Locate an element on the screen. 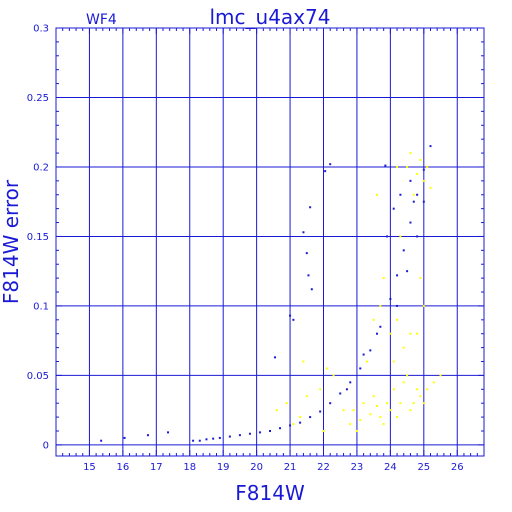  y-tick-label: 0.2 is located at coordinates (41, 167).